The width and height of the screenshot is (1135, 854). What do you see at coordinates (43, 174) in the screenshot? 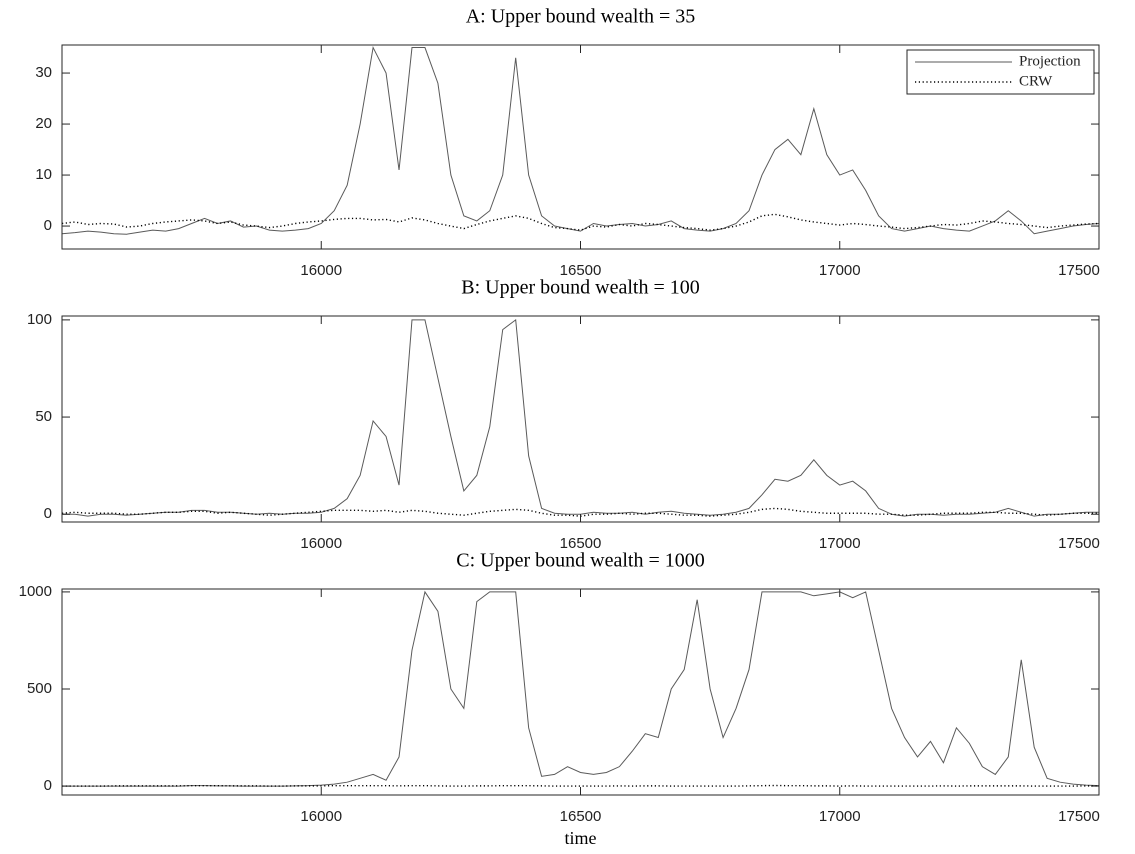
I see `y-tick-label: 10` at bounding box center [43, 174].